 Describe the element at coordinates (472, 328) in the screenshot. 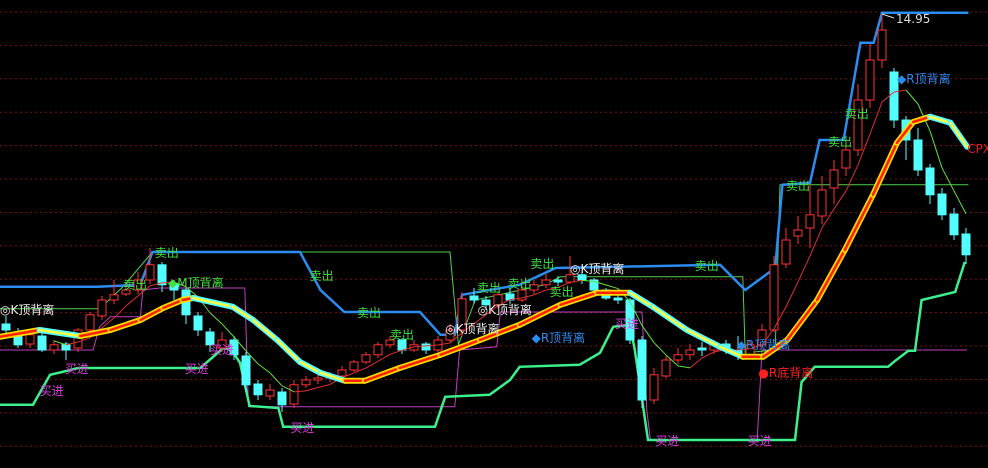

I see `annotation-k: ◎K顶背离` at that location.